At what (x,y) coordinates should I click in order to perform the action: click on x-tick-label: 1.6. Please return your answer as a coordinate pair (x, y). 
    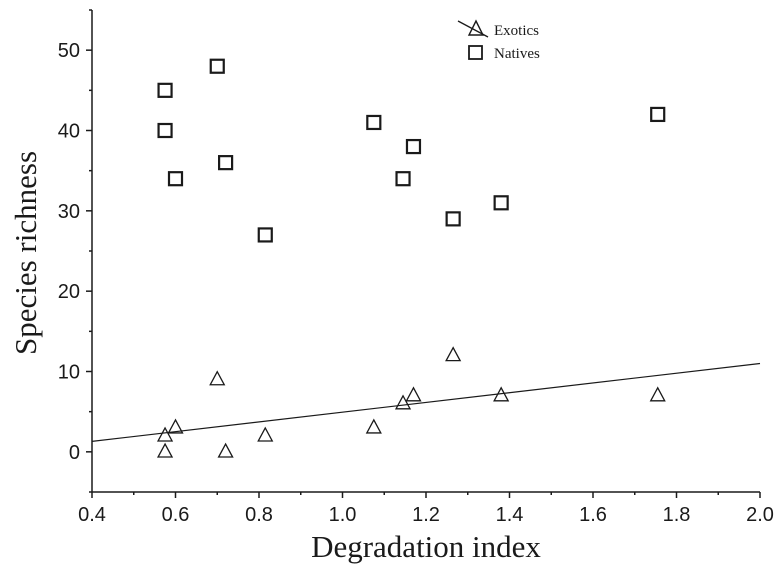
    Looking at the image, I should click on (593, 515).